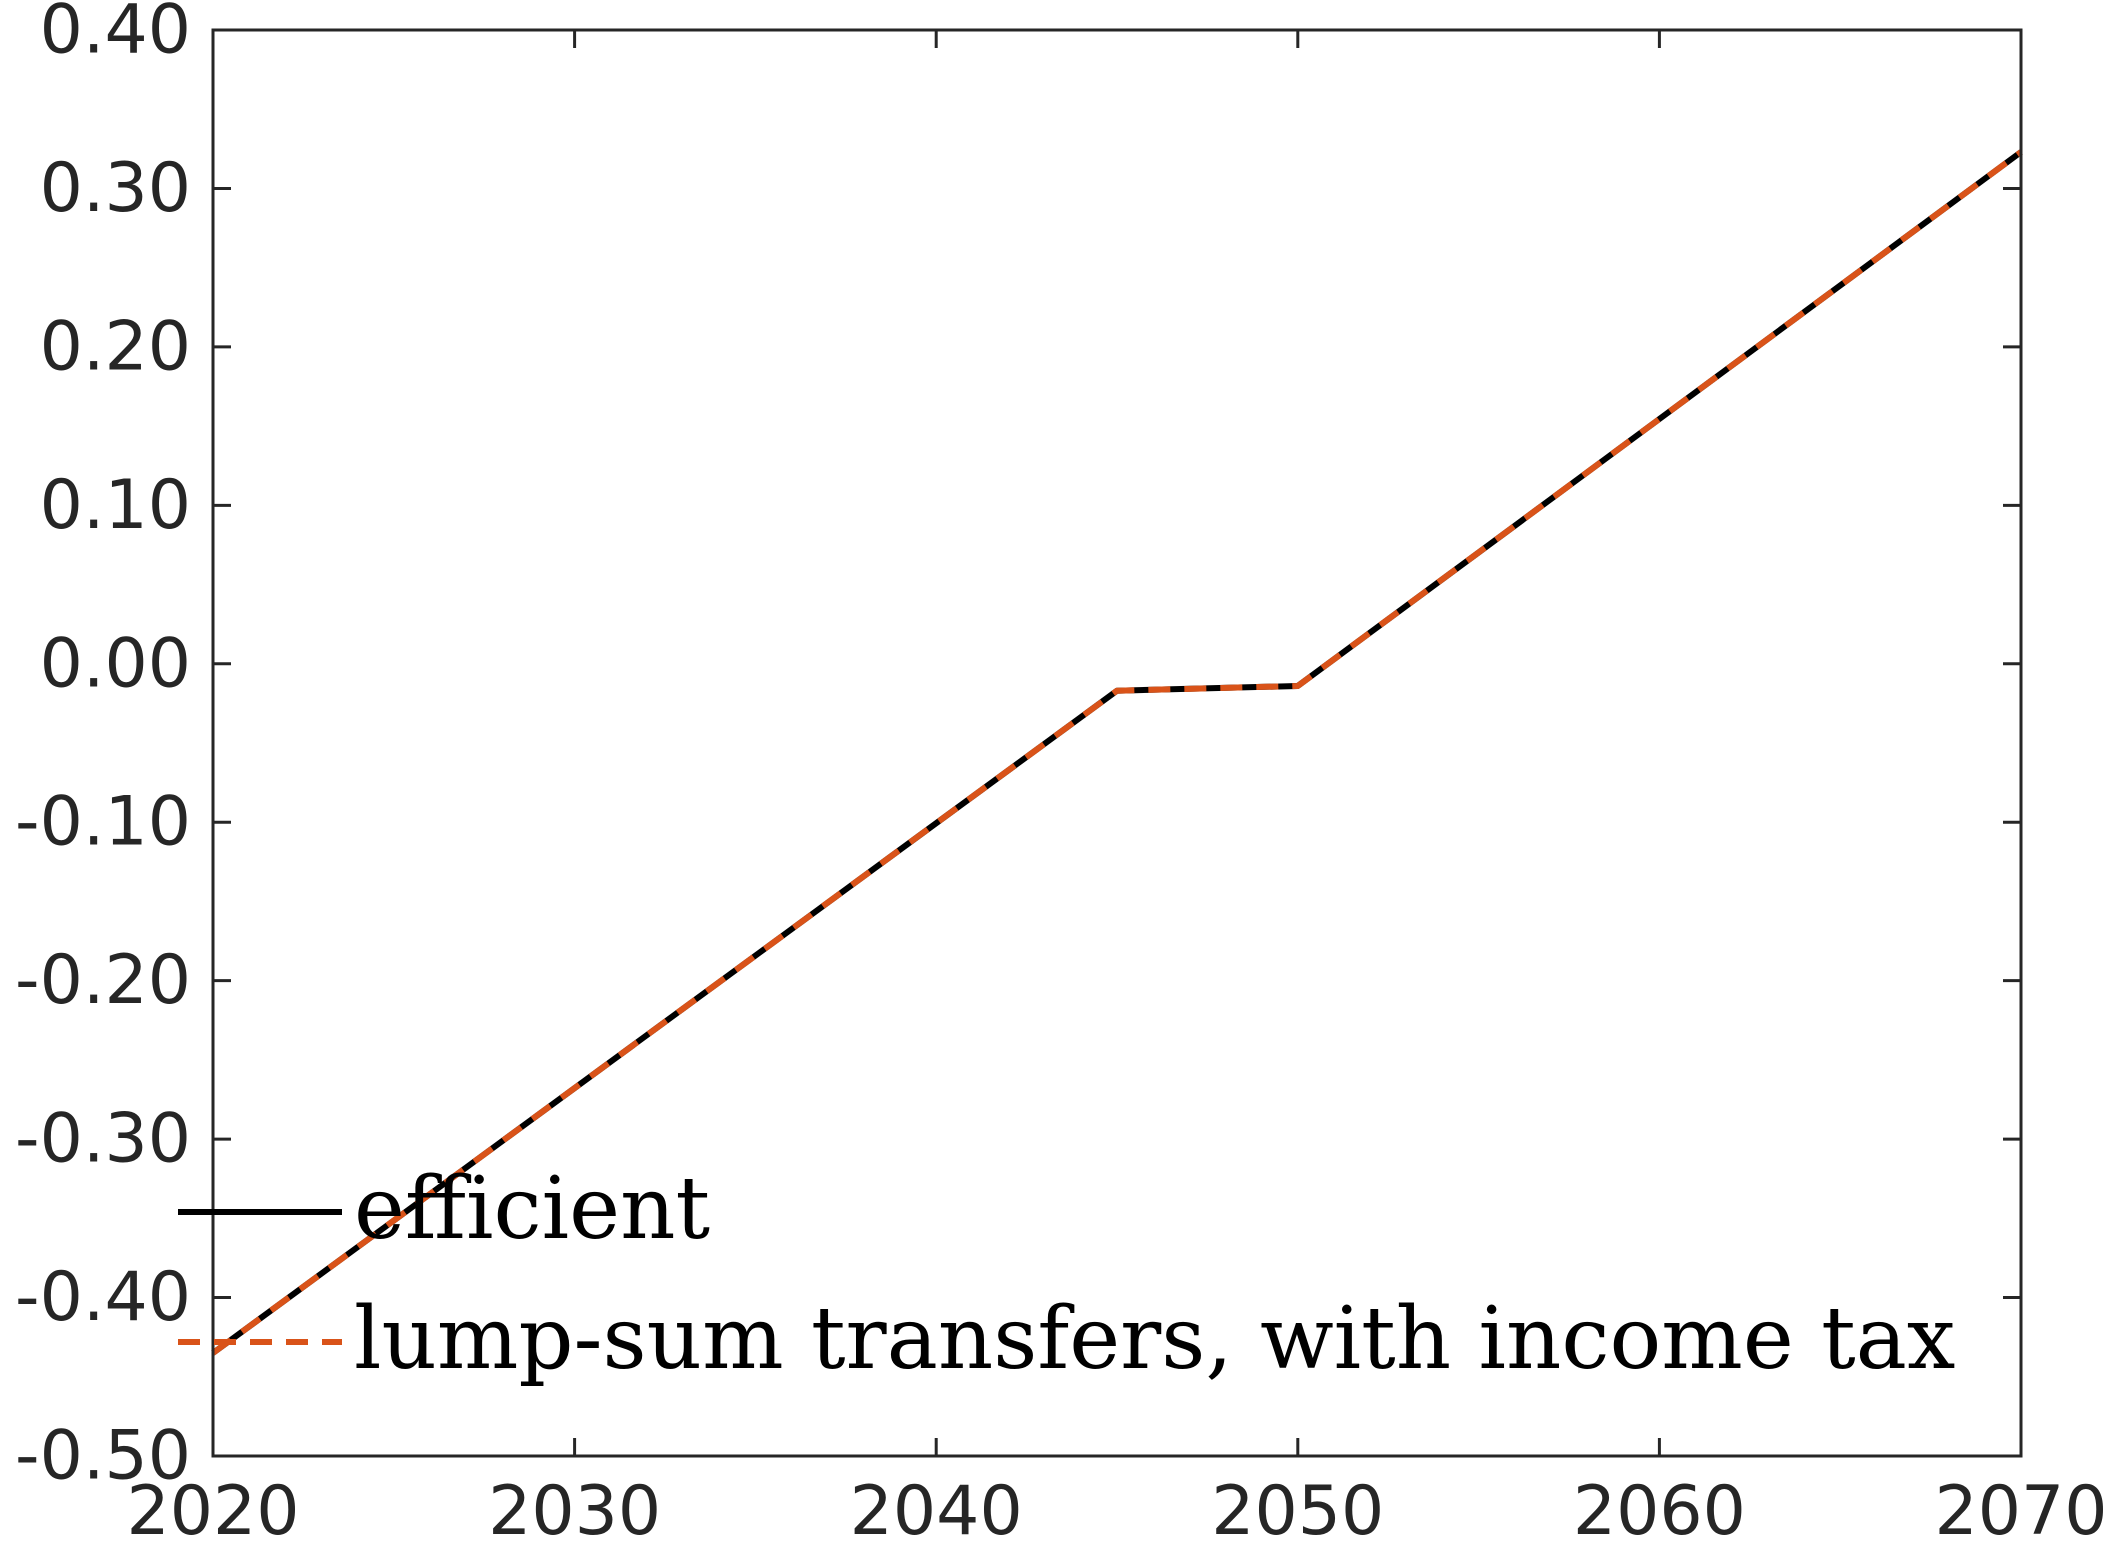 The width and height of the screenshot is (2109, 1554). What do you see at coordinates (103, 1139) in the screenshot?
I see `y-tick-label: -0.30` at bounding box center [103, 1139].